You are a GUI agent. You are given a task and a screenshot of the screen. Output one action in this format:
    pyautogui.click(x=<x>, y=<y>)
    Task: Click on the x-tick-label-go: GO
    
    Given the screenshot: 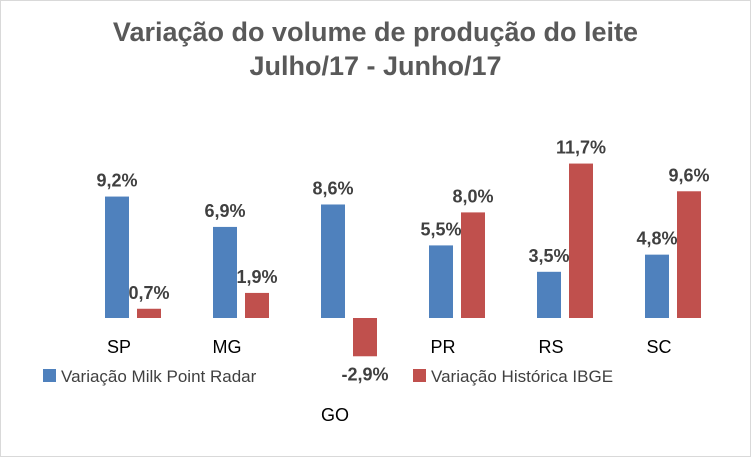 What is the action you would take?
    pyautogui.click(x=335, y=415)
    